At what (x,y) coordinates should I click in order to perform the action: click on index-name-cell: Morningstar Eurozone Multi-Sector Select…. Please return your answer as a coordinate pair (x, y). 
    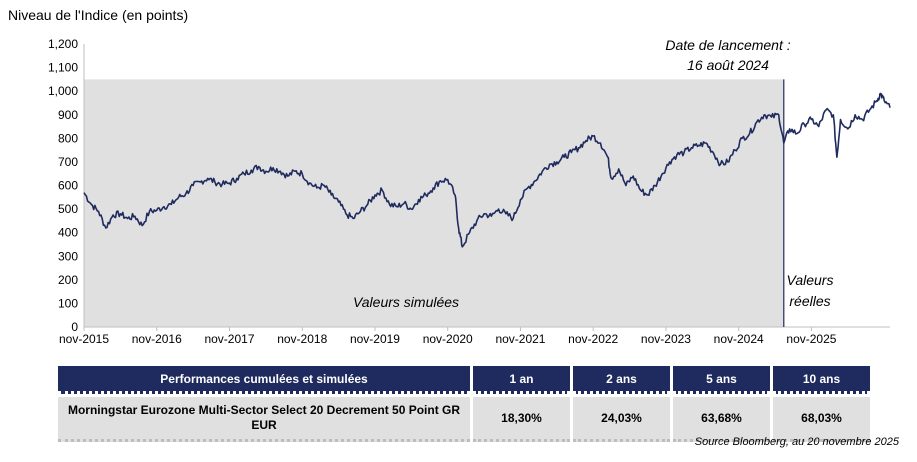
    Looking at the image, I should click on (264, 419).